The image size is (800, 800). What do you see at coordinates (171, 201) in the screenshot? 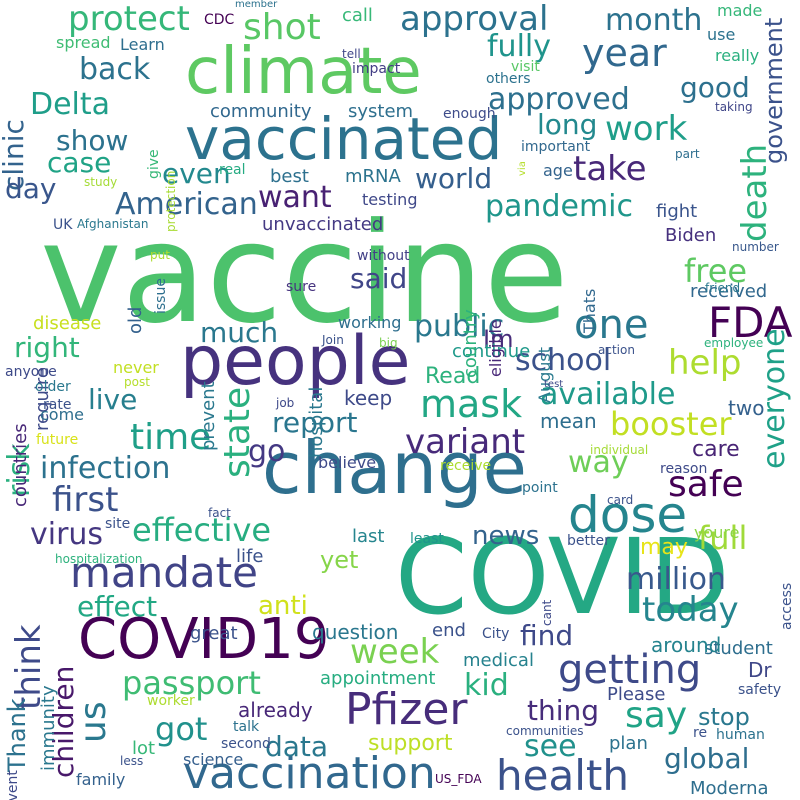
I see `word-protection: protection` at bounding box center [171, 201].